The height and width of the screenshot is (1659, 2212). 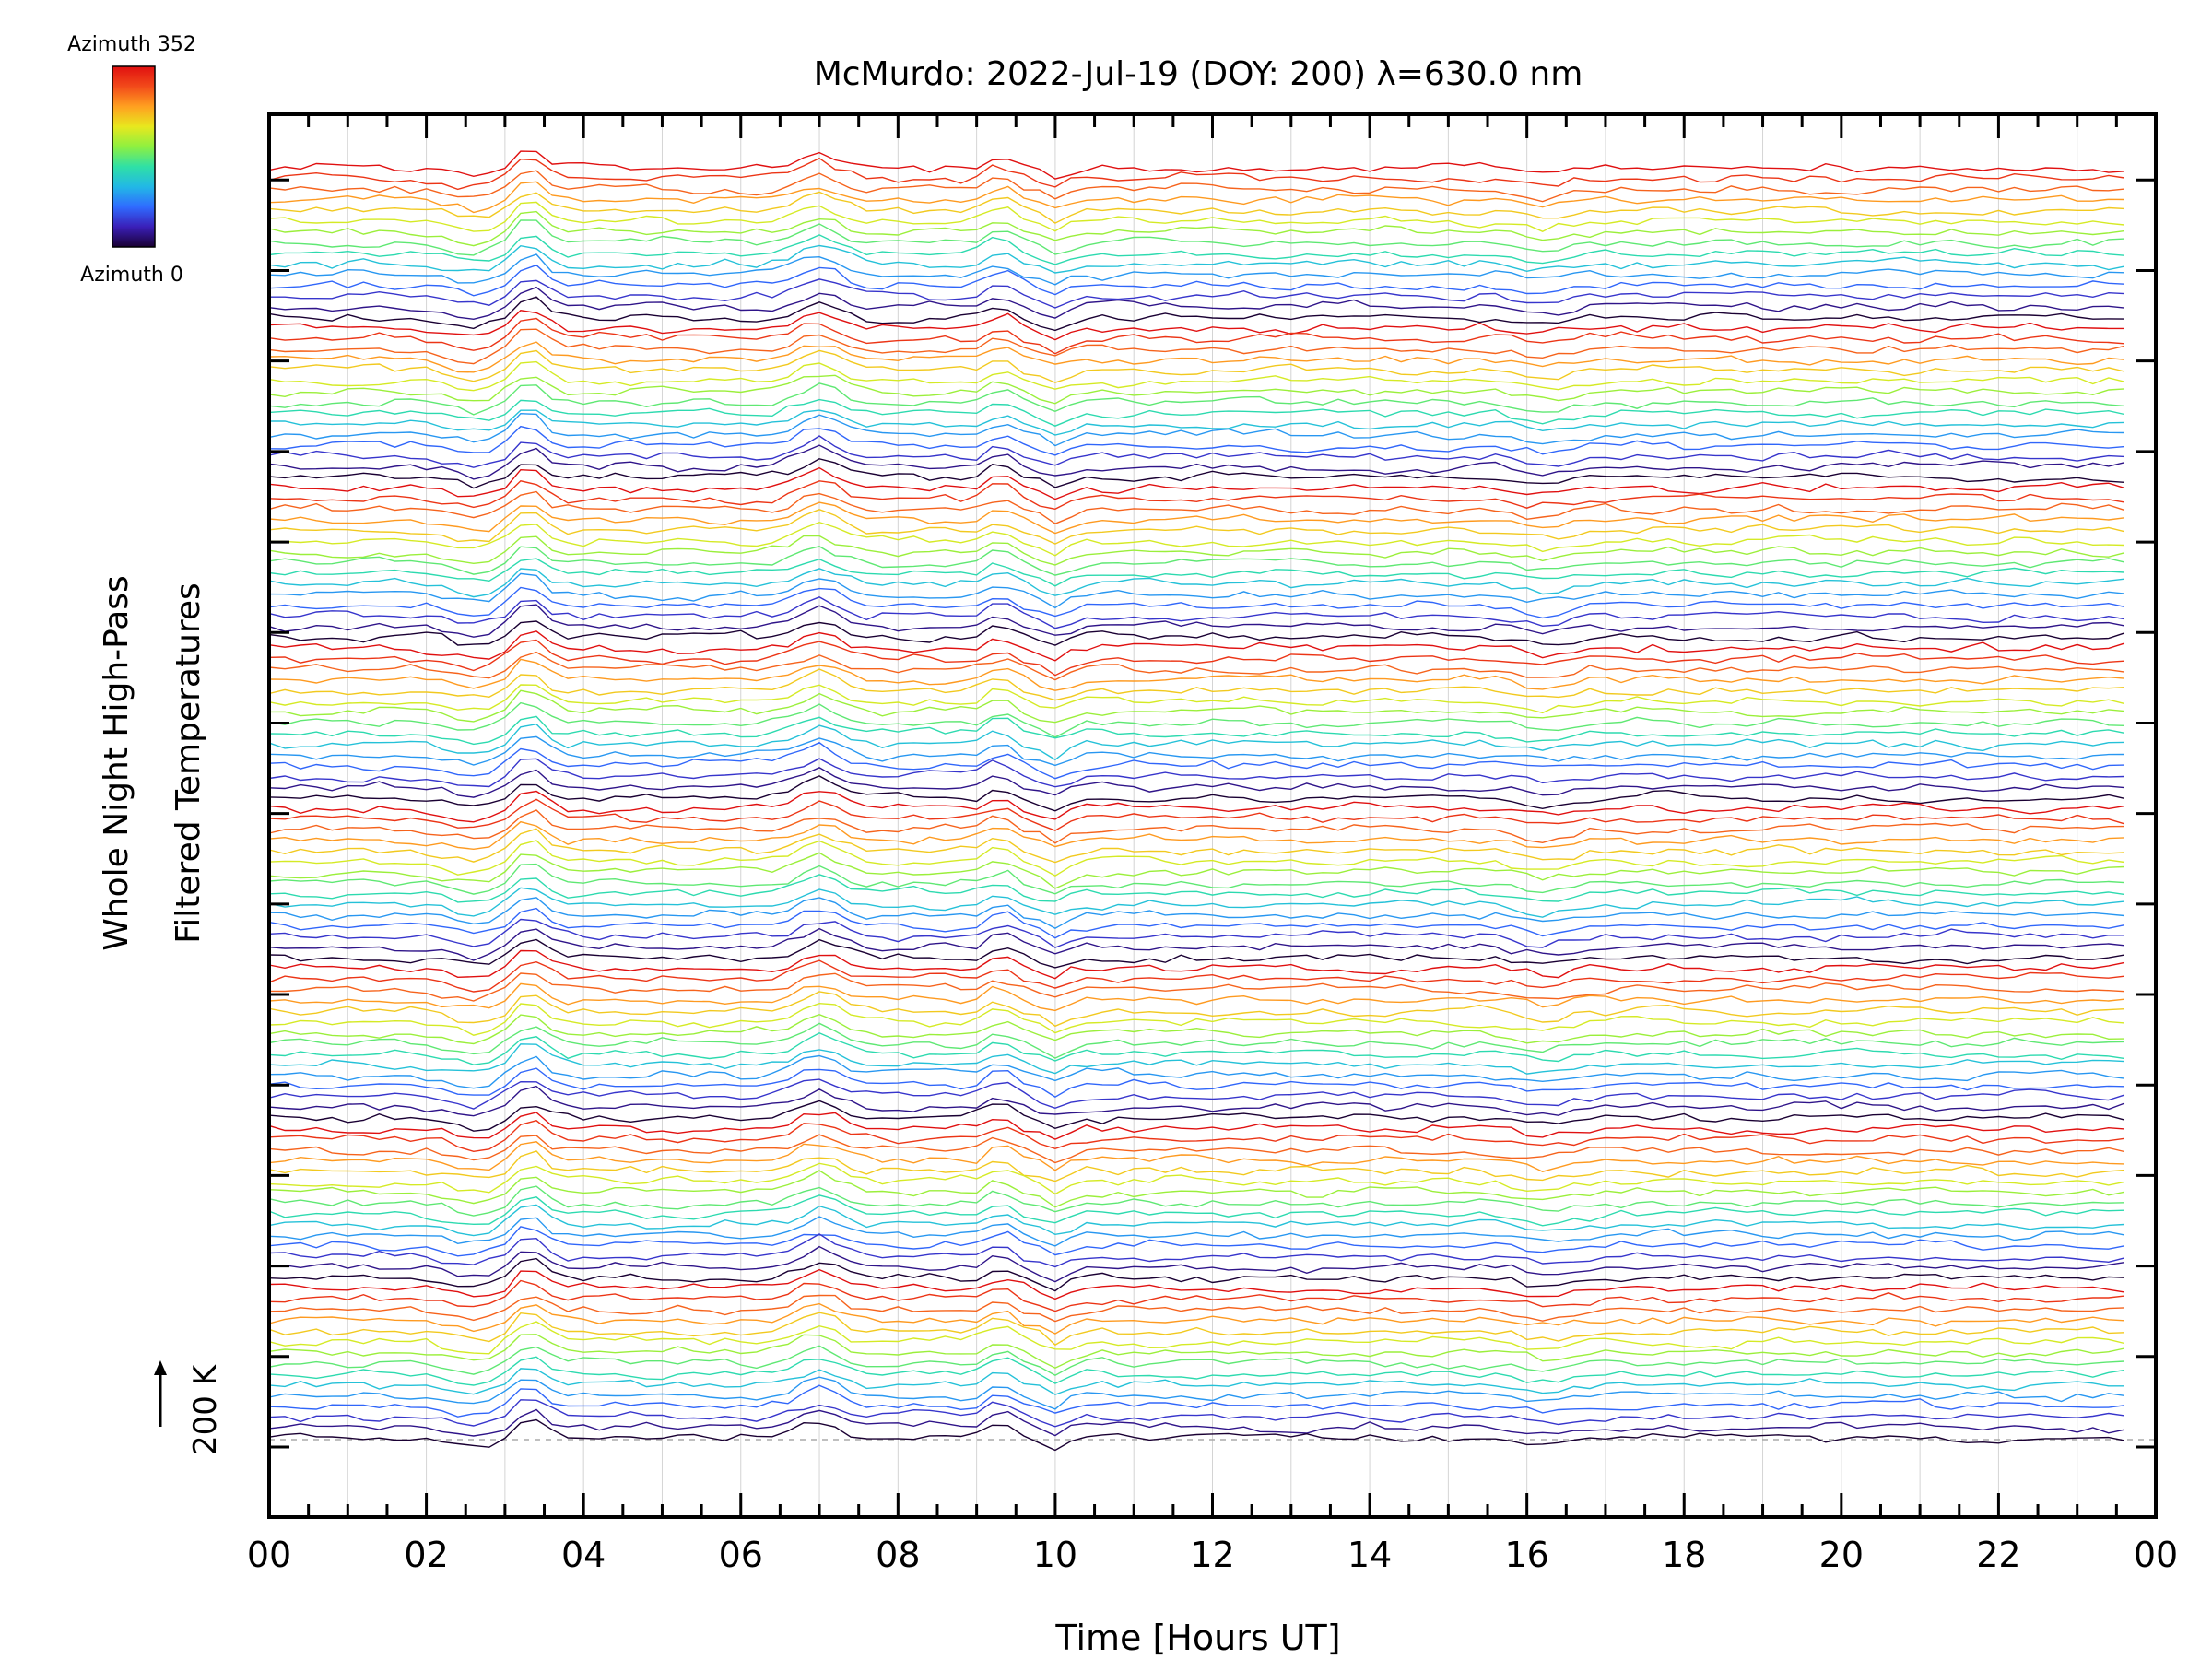 What do you see at coordinates (426, 1555) in the screenshot?
I see `x-tick-label: 02` at bounding box center [426, 1555].